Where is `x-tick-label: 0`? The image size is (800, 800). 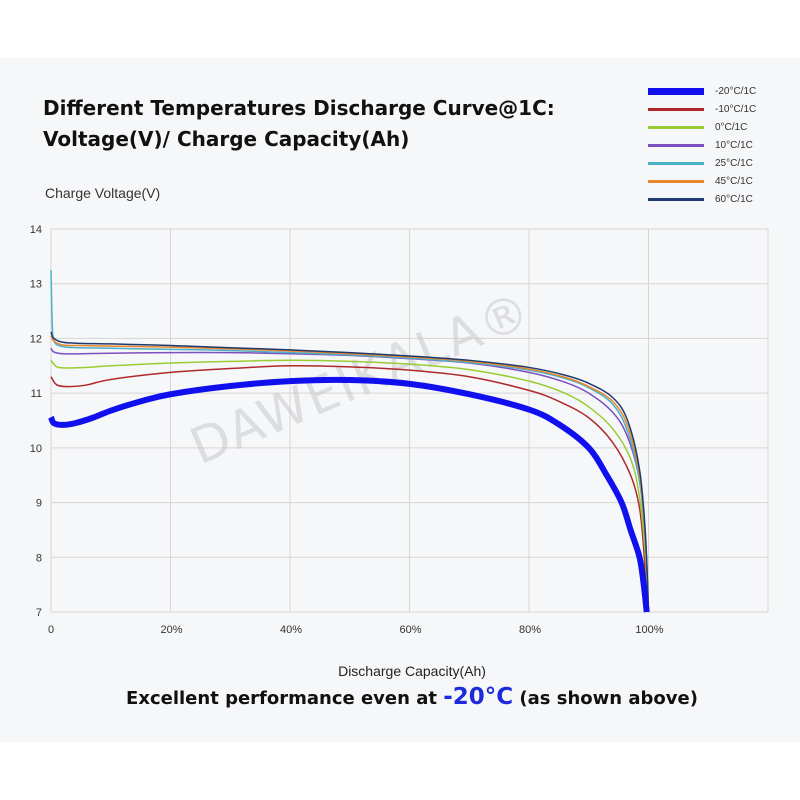 x-tick-label: 0 is located at coordinates (51, 630).